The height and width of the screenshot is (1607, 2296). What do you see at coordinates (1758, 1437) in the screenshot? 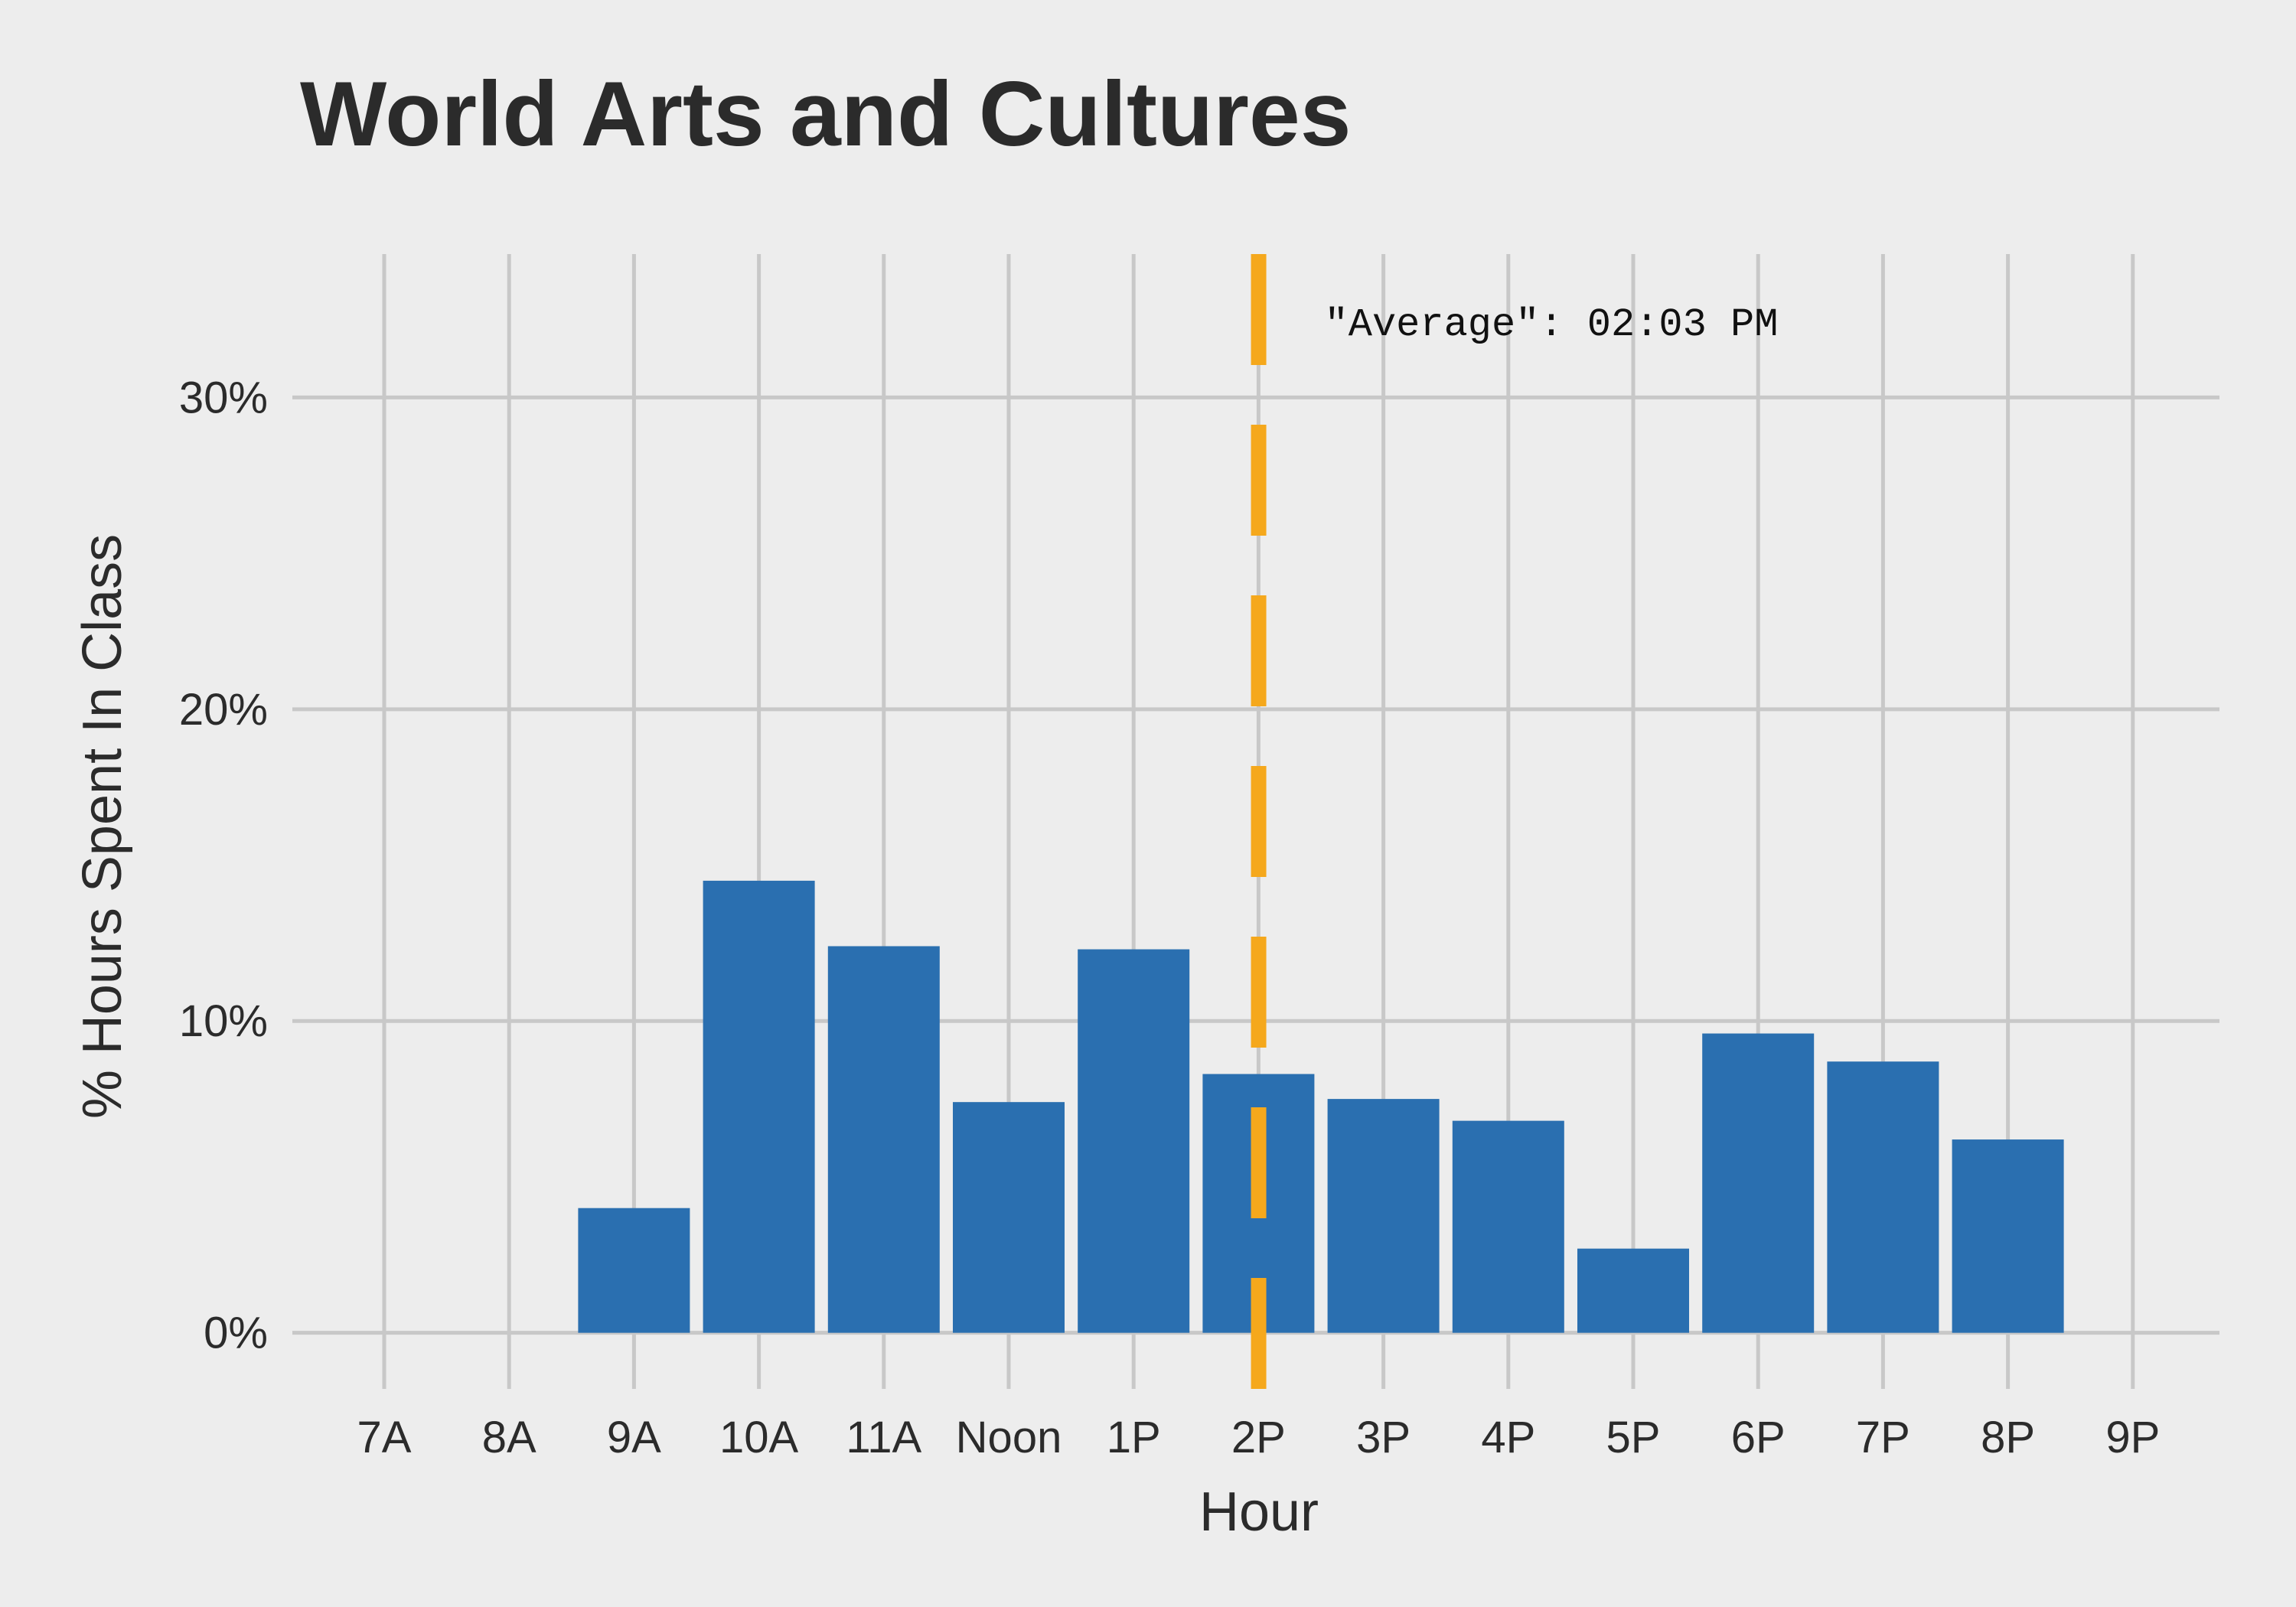
I see `x-tick-label: 6P` at bounding box center [1758, 1437].